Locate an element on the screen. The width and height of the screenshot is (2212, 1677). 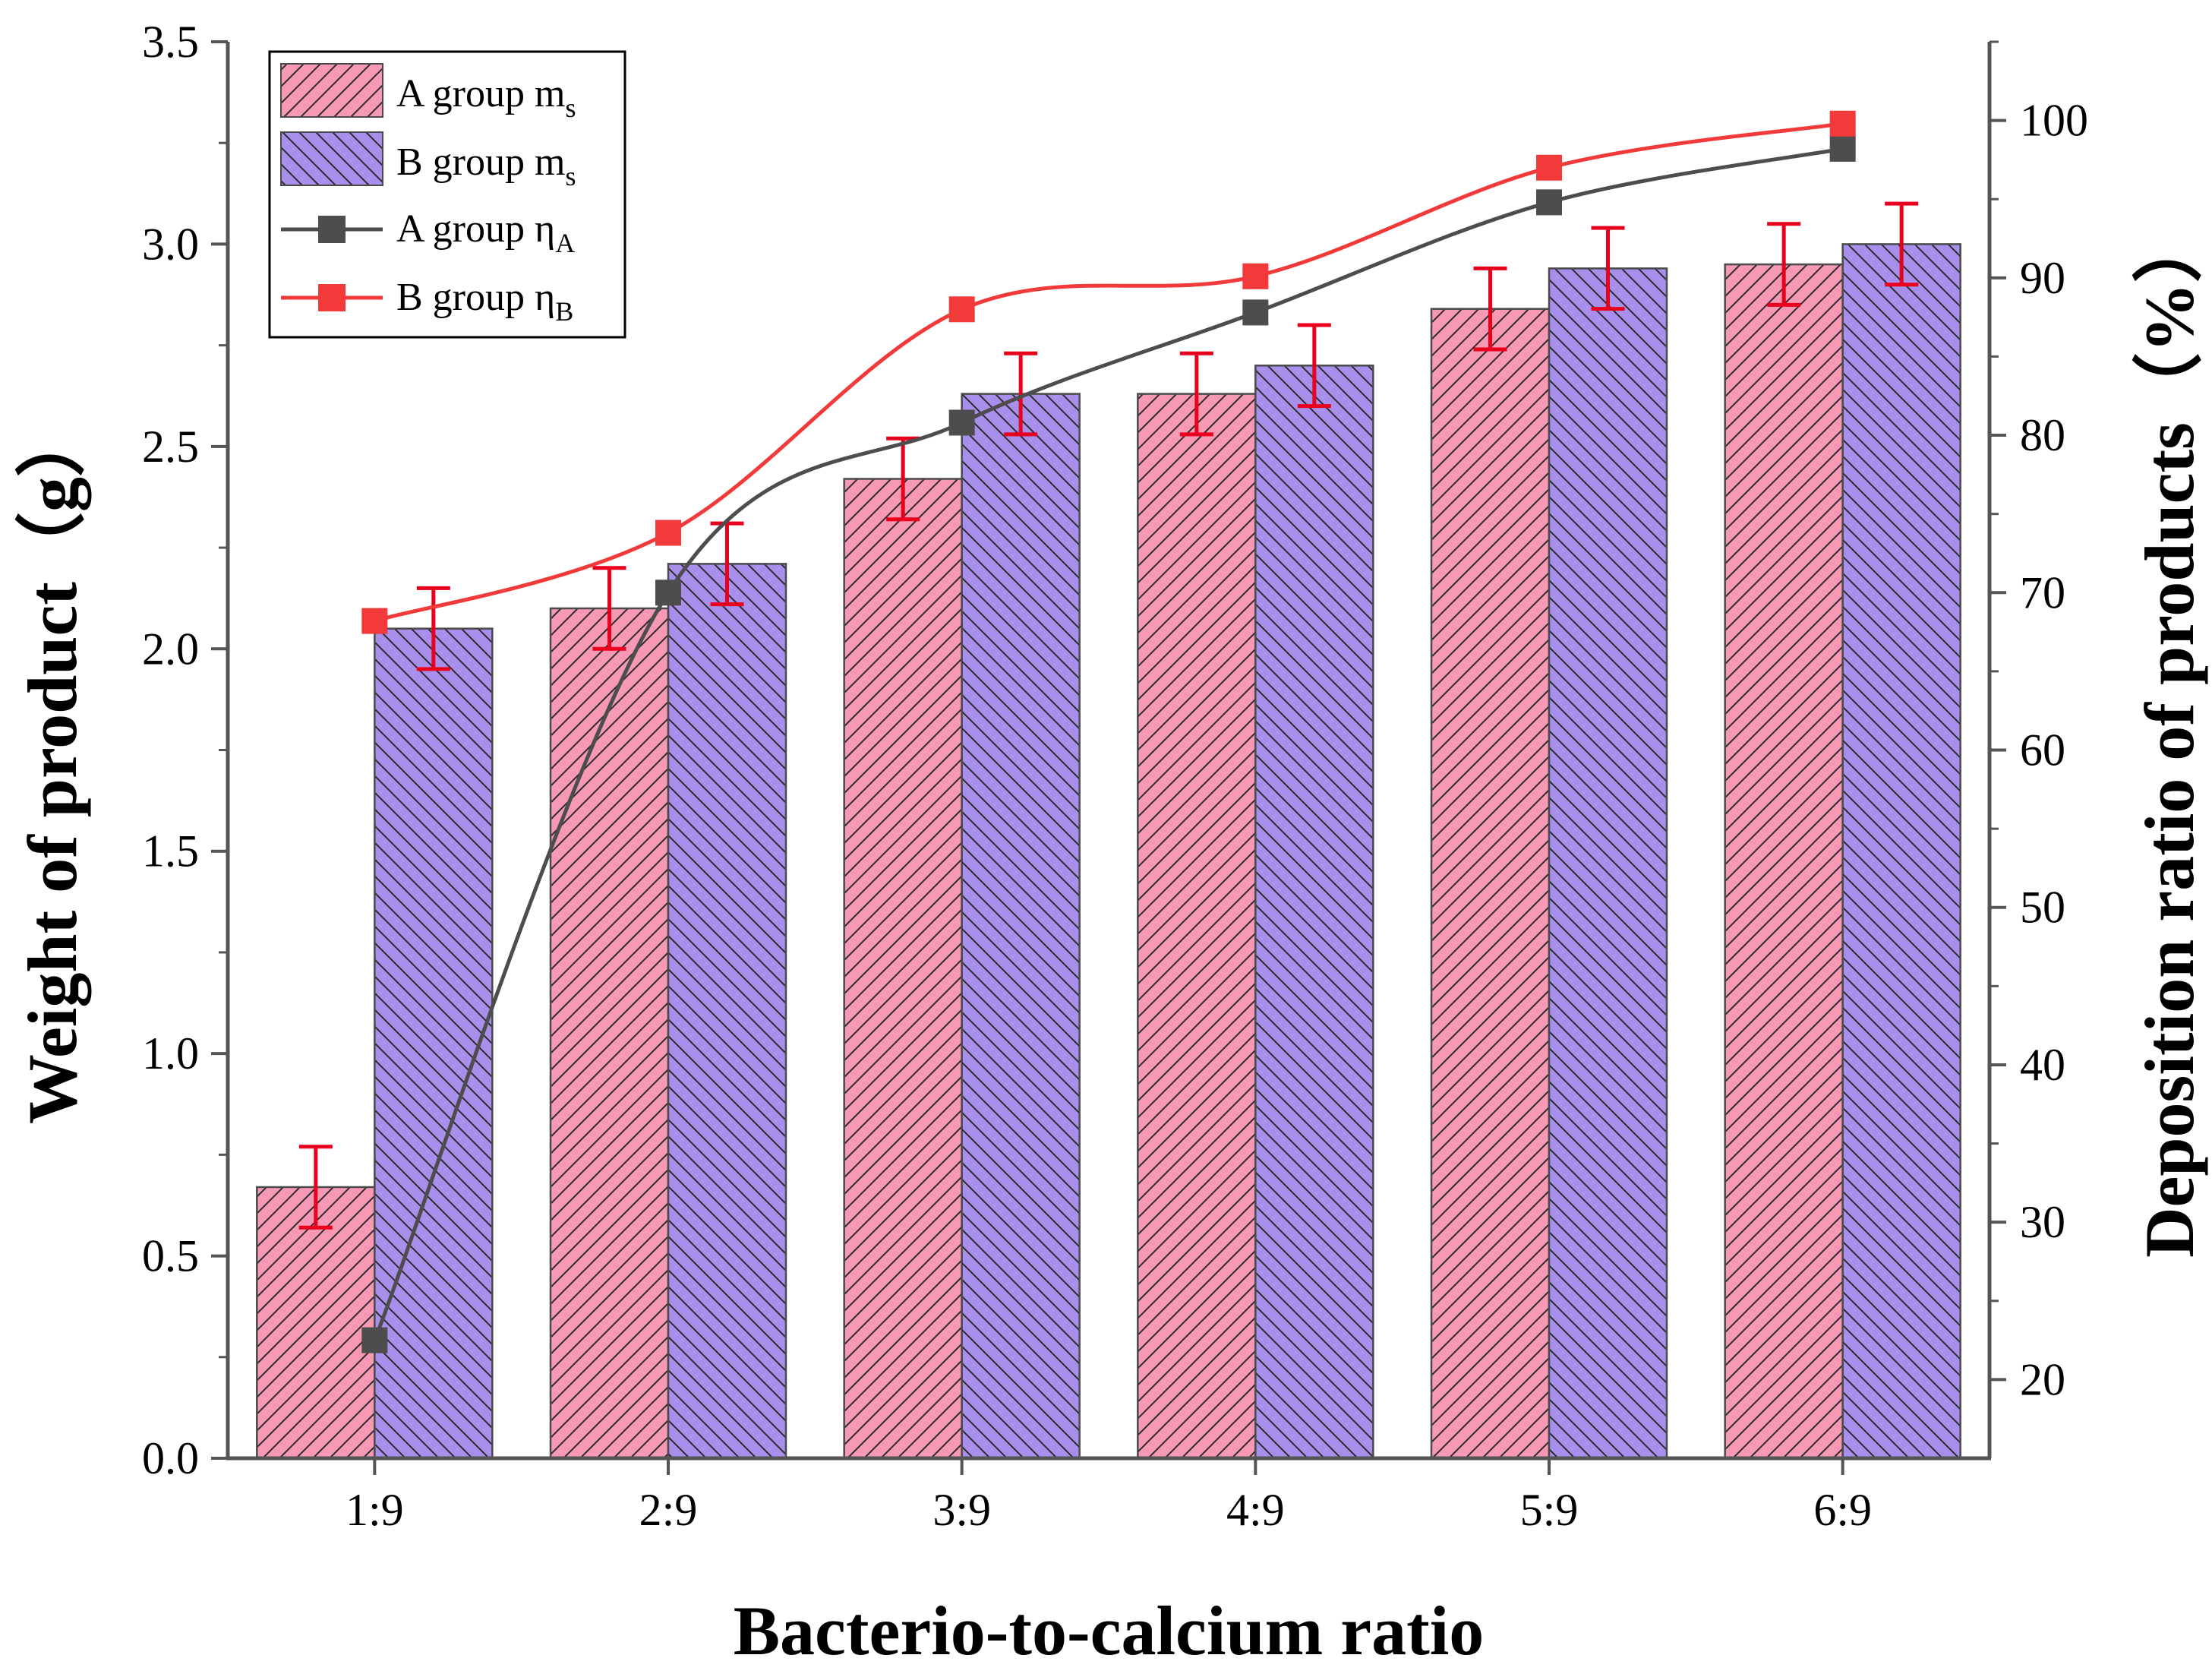
y-tick-label: 2.0 is located at coordinates (170, 649).